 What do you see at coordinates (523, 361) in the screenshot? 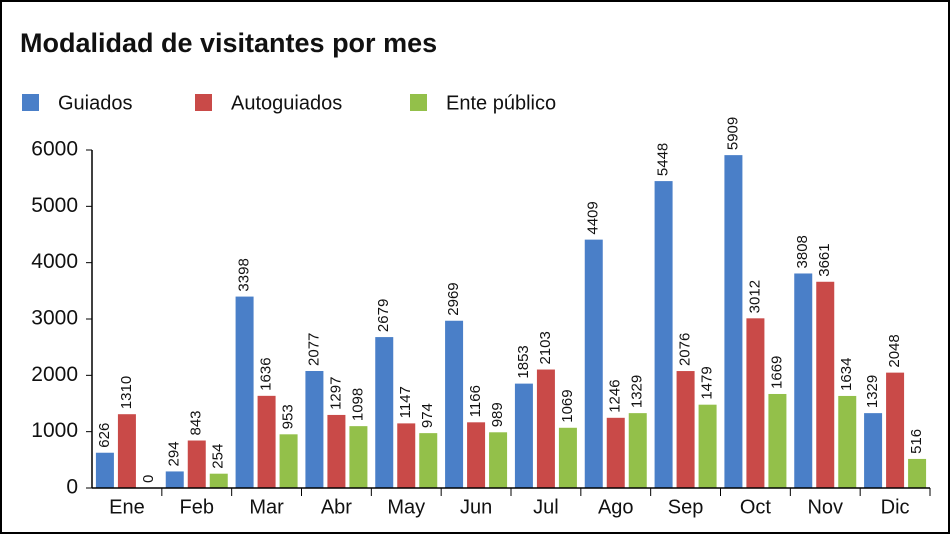
I see `value-label: 1853` at bounding box center [523, 361].